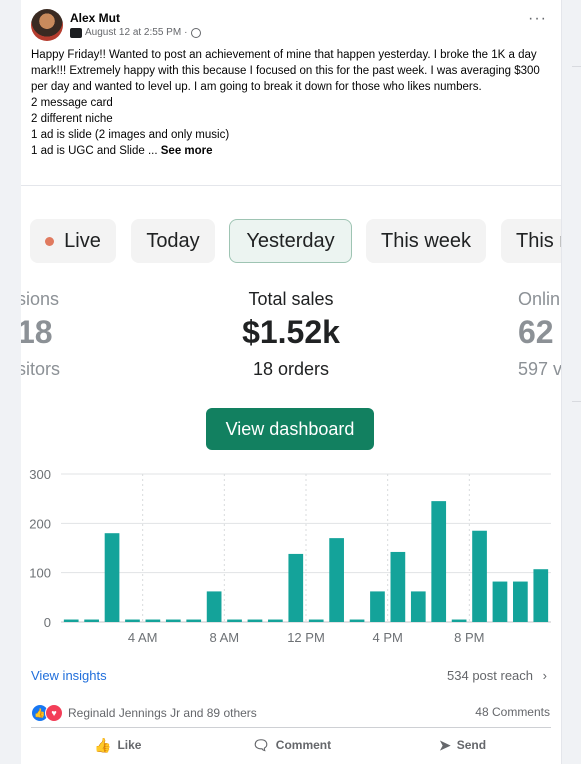 This screenshot has height=764, width=581. What do you see at coordinates (40, 523) in the screenshot?
I see `y-tick-label: 200` at bounding box center [40, 523].